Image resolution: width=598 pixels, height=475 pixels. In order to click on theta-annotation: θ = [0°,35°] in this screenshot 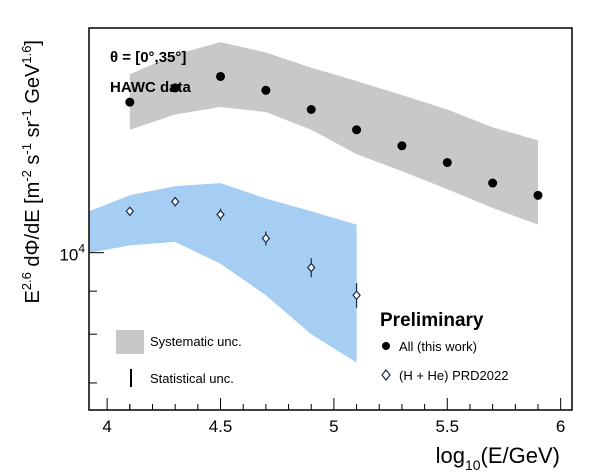, I will do `click(148, 57)`.